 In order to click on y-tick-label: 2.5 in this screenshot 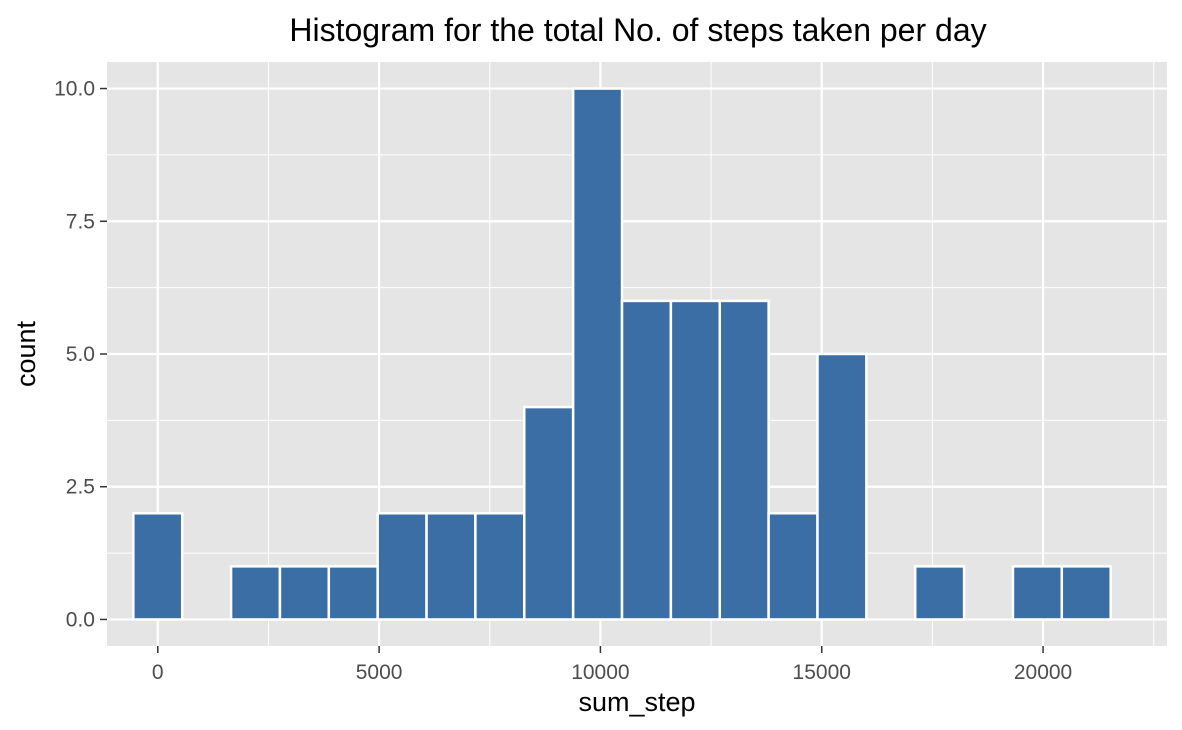, I will do `click(80, 487)`.